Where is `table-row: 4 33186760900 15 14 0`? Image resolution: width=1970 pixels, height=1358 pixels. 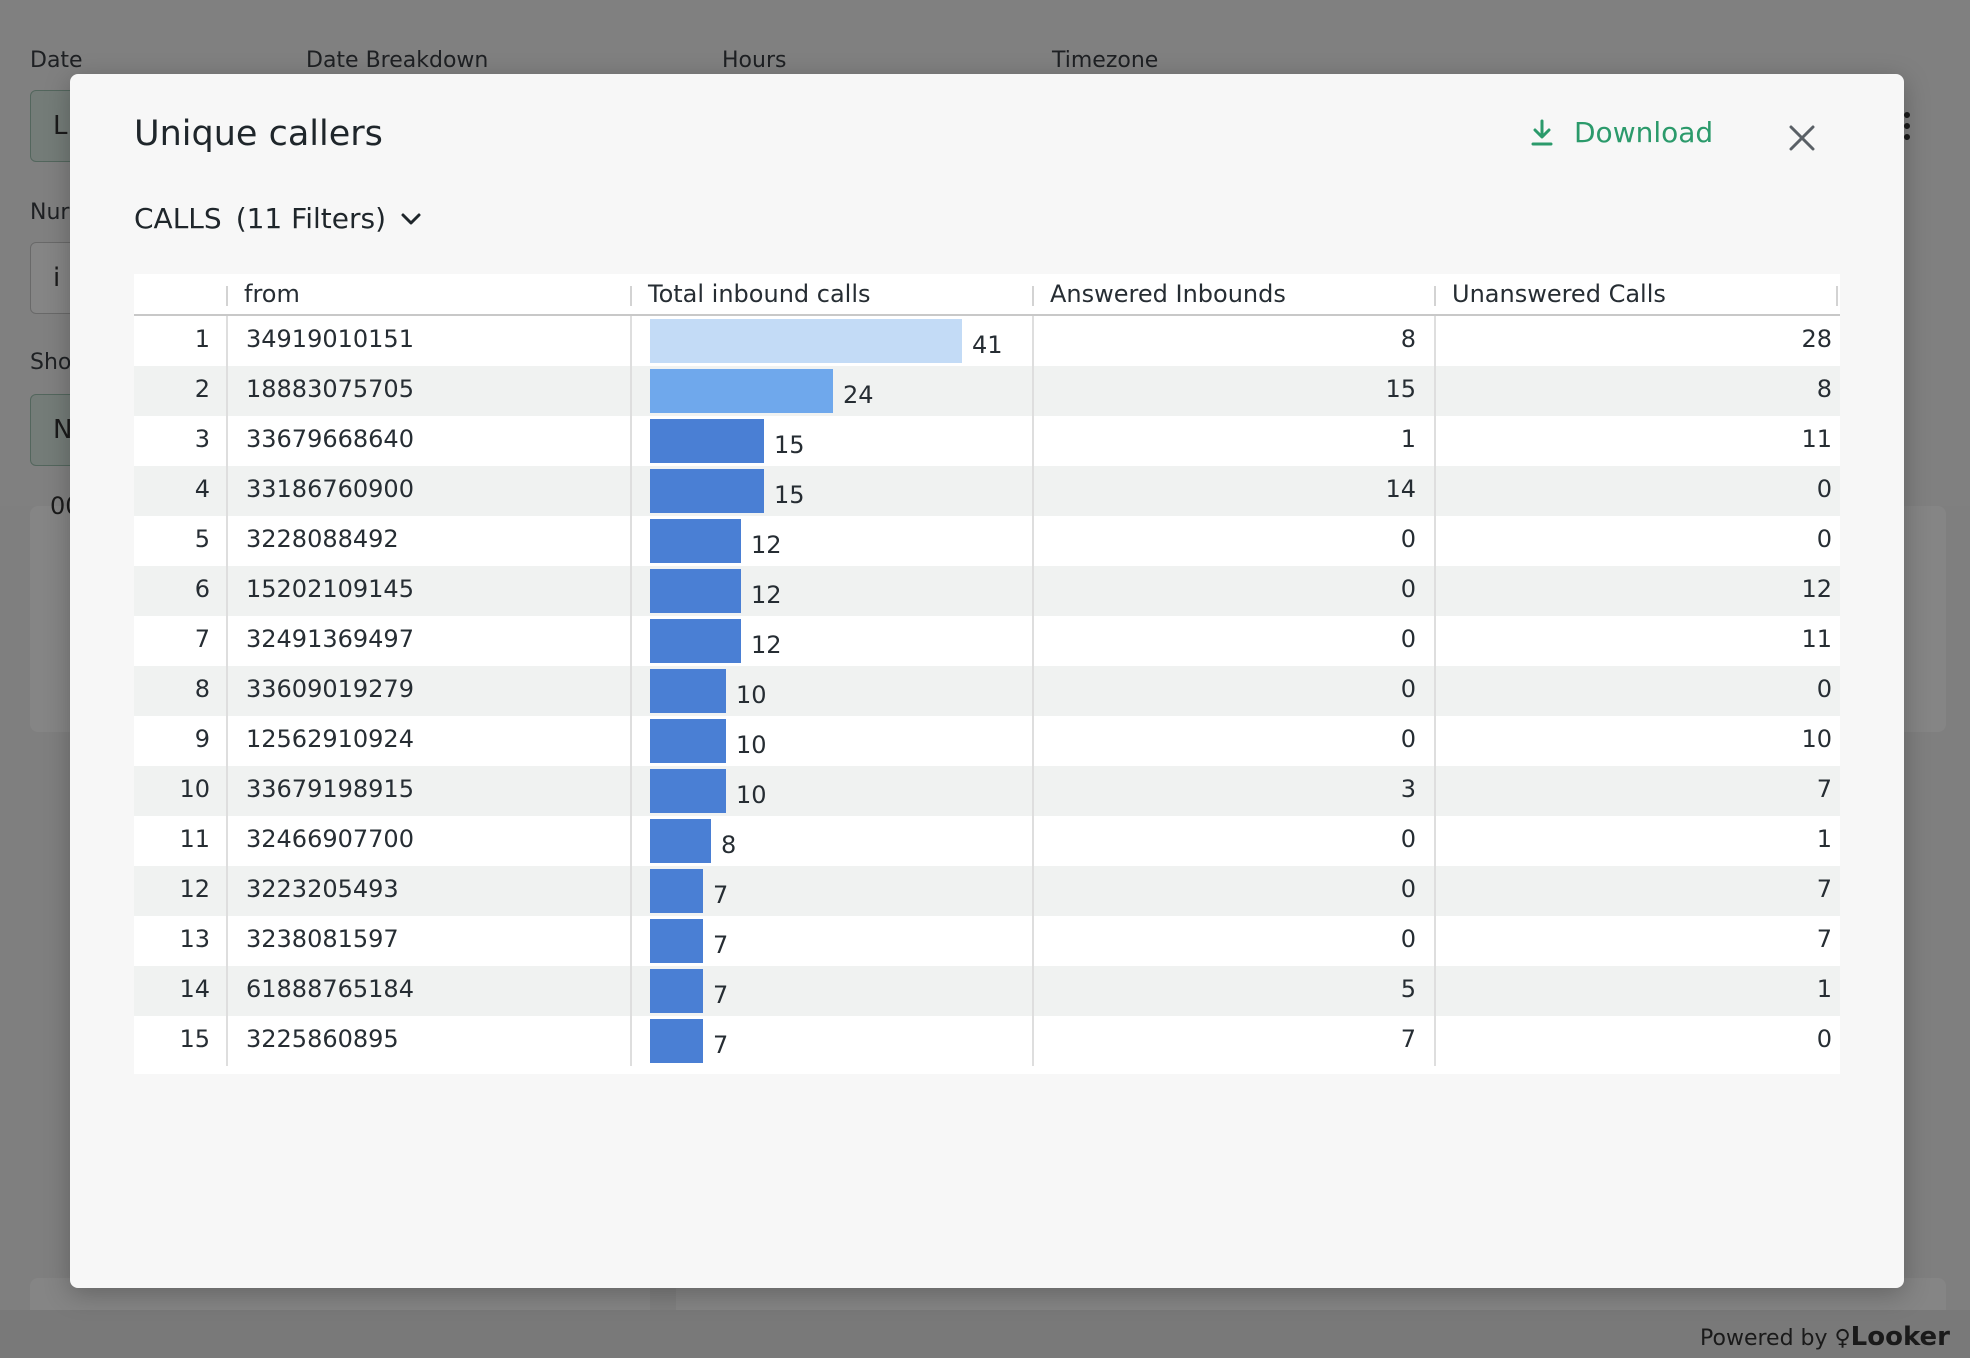
table-row: 4 33186760900 15 14 0 is located at coordinates (987, 491).